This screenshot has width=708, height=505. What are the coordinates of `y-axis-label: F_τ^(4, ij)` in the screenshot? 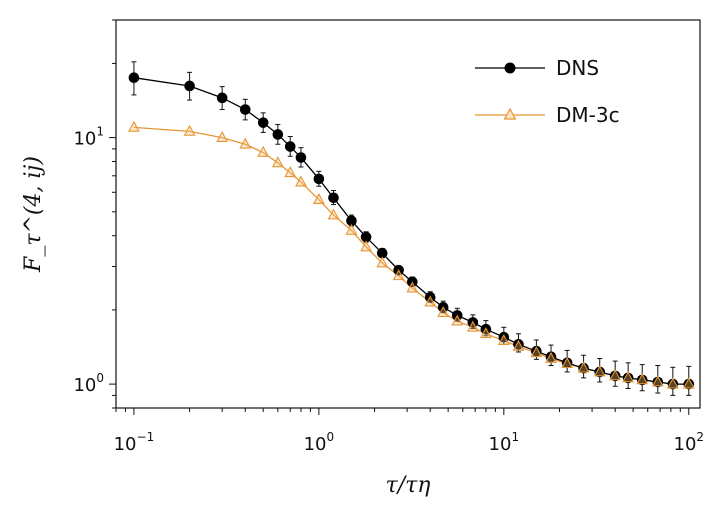 It's located at (33, 214).